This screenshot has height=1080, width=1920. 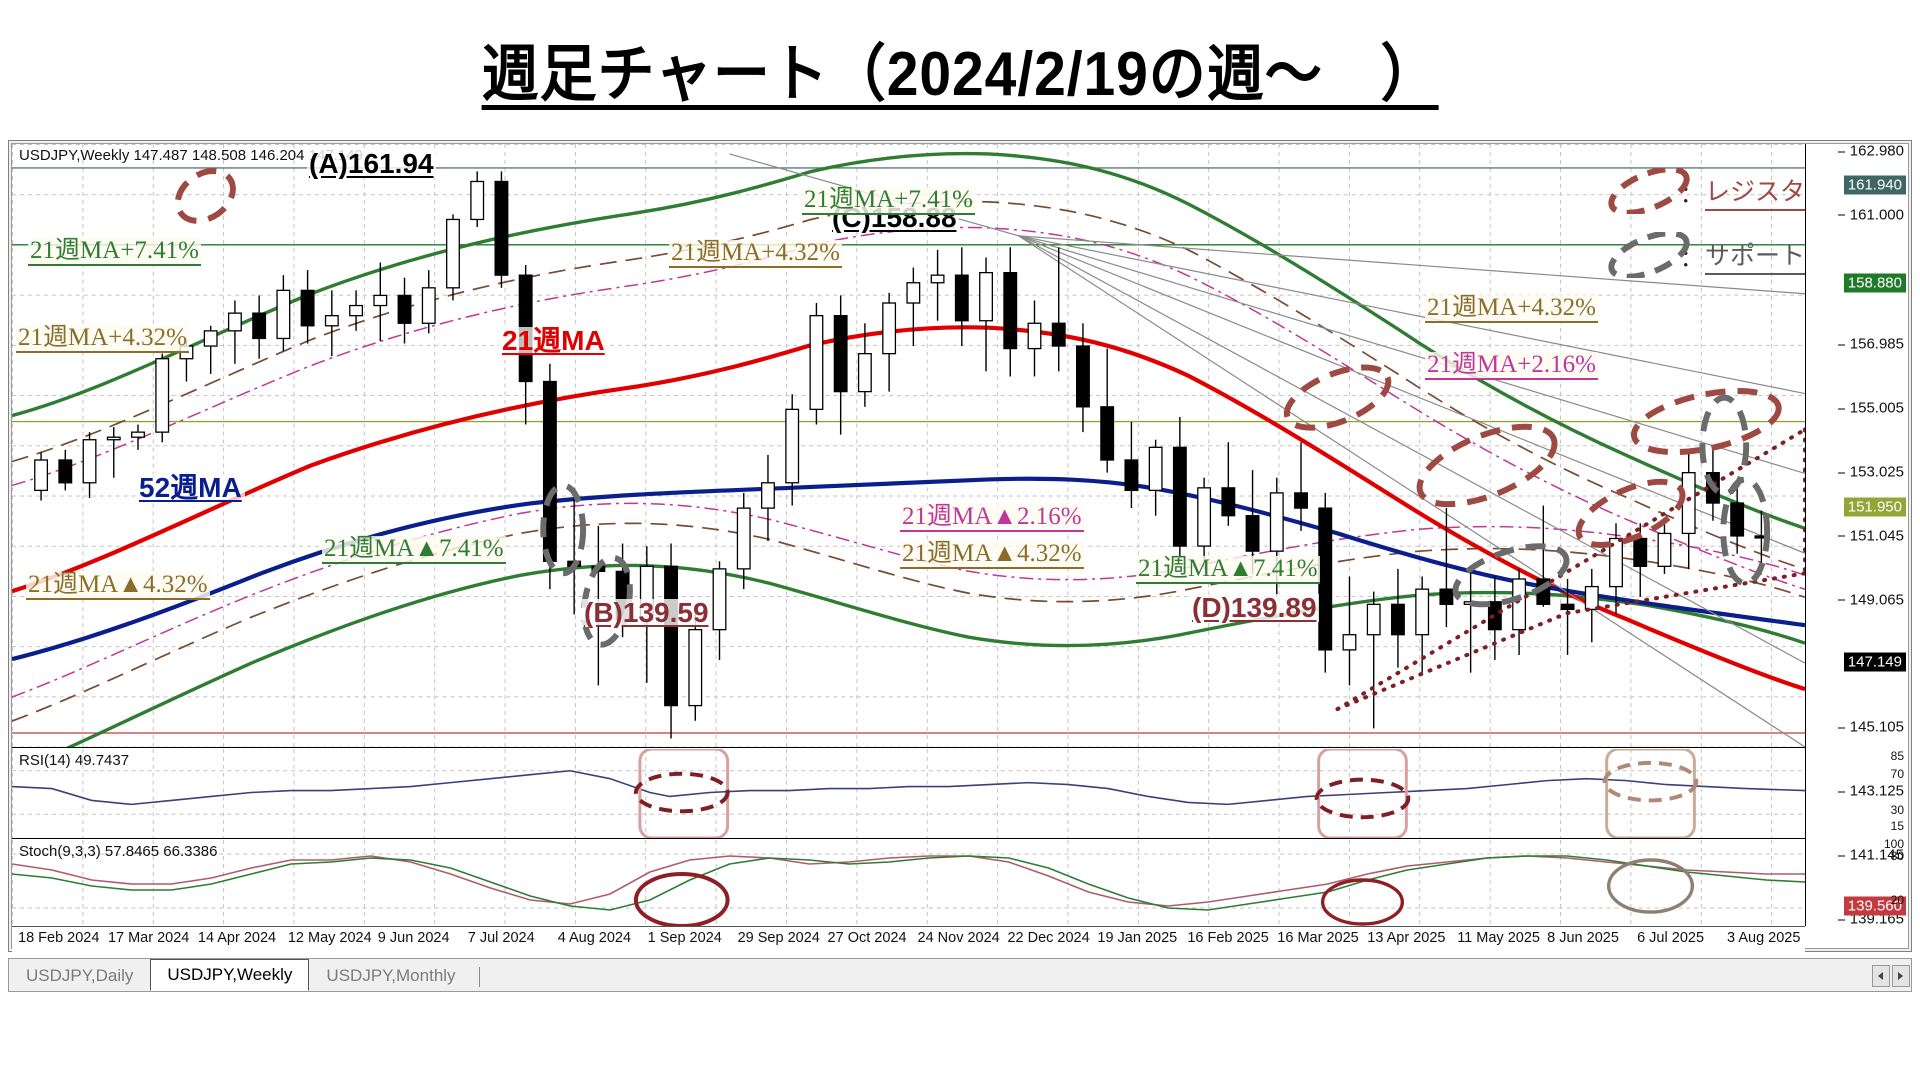 What do you see at coordinates (190, 488) in the screenshot?
I see `annotation-ma52: 52週MA` at bounding box center [190, 488].